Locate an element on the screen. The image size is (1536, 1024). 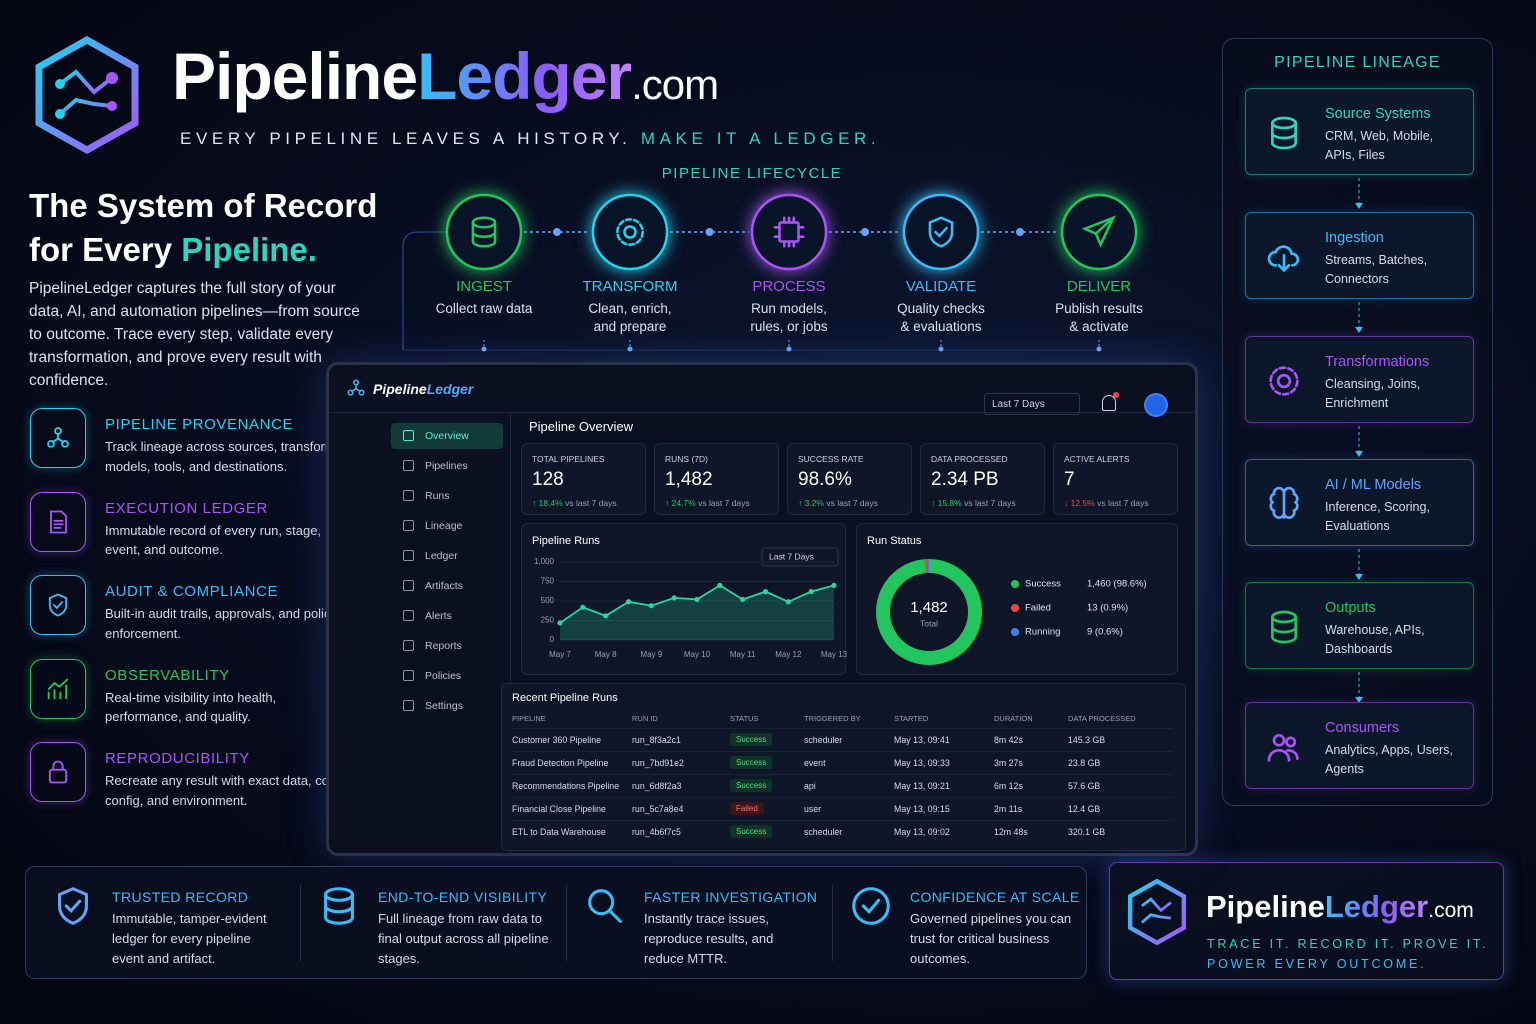
nav-item: Lineage is located at coordinates (447, 526).